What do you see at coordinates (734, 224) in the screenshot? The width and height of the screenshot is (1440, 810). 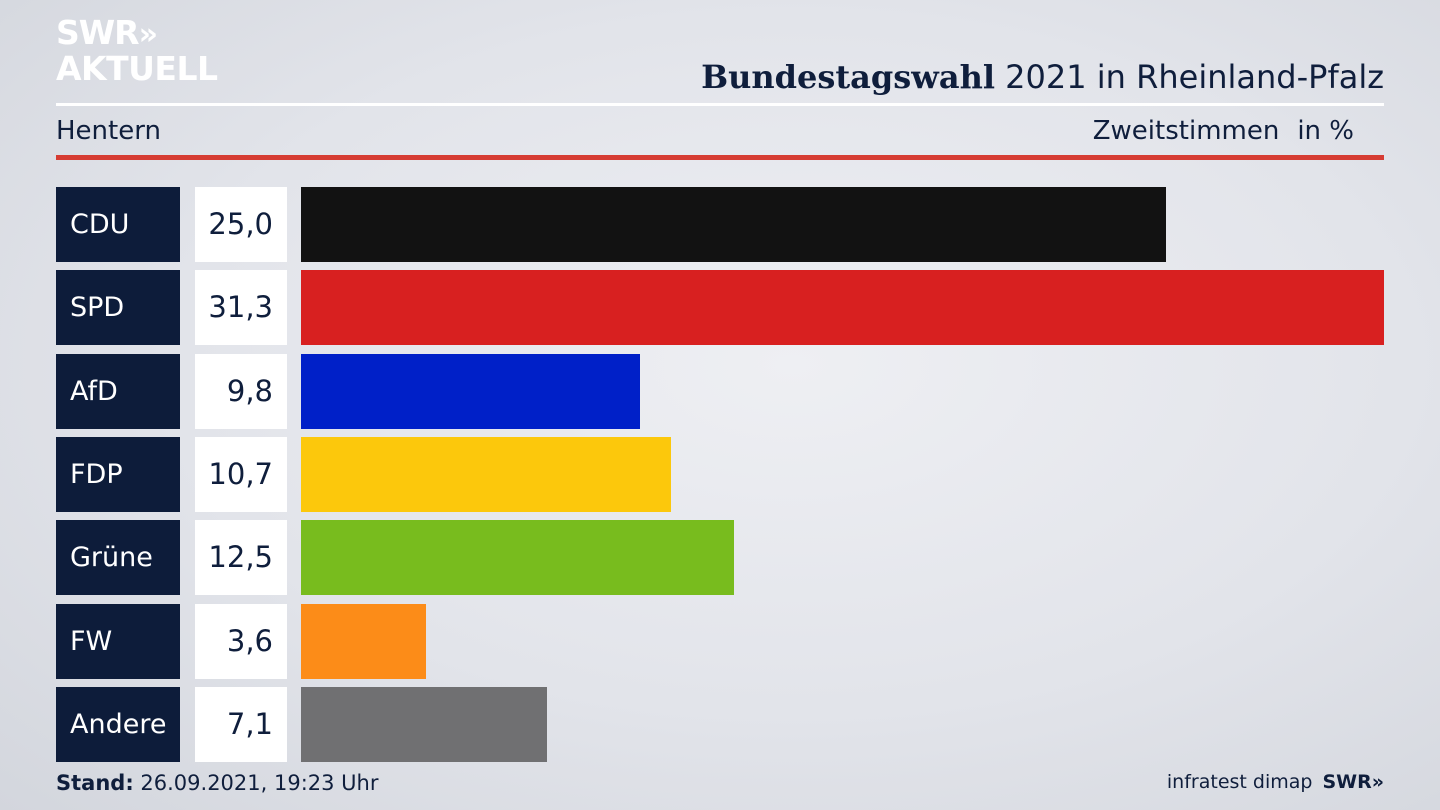 I see `bar-cdu` at bounding box center [734, 224].